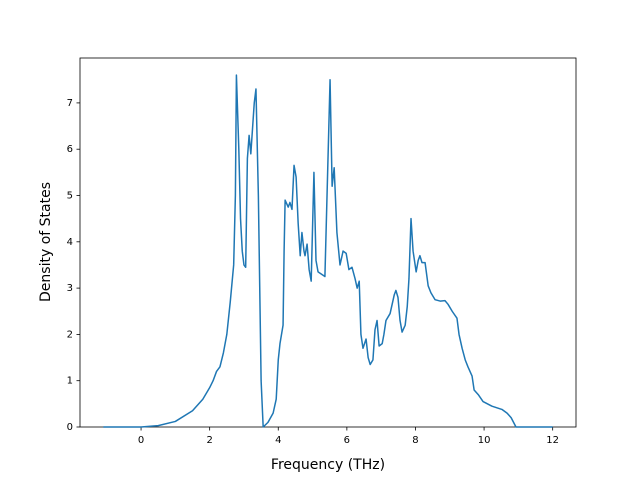 Image resolution: width=640 pixels, height=484 pixels. What do you see at coordinates (70, 427) in the screenshot?
I see `y-tick-label: 0` at bounding box center [70, 427].